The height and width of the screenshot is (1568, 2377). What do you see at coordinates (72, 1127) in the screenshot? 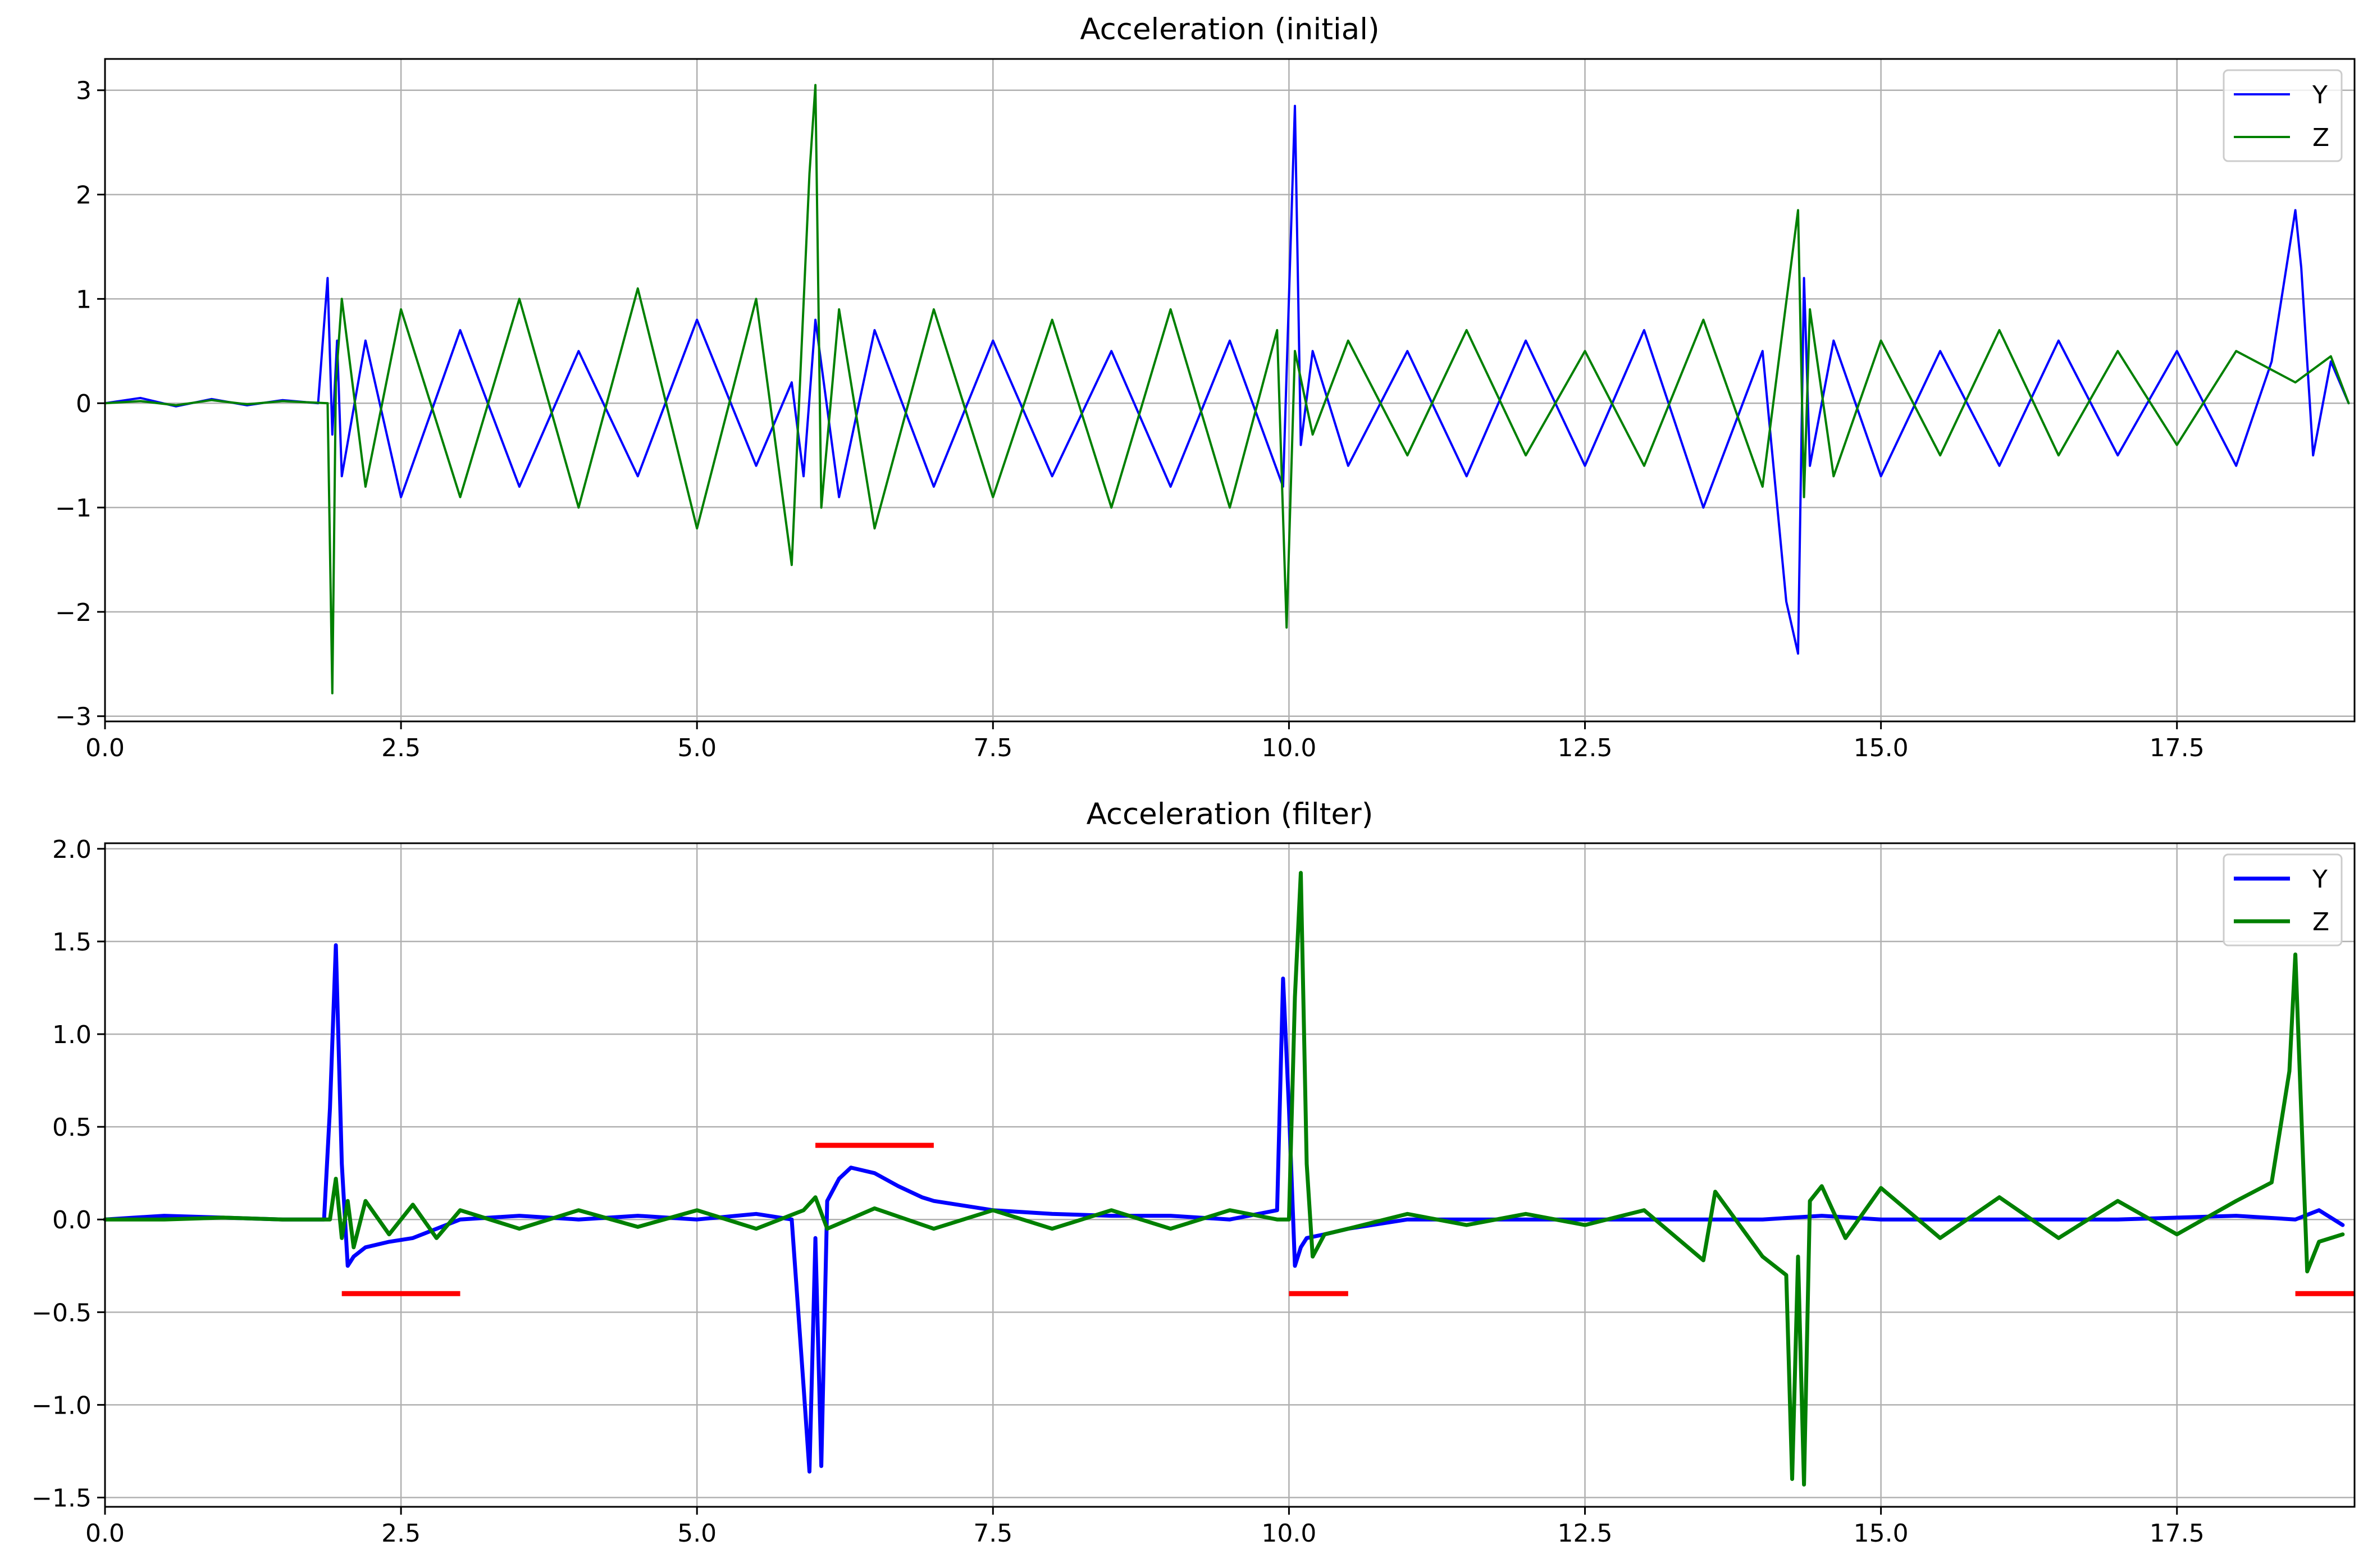
I see `y-tick-label: 0.5` at bounding box center [72, 1127].